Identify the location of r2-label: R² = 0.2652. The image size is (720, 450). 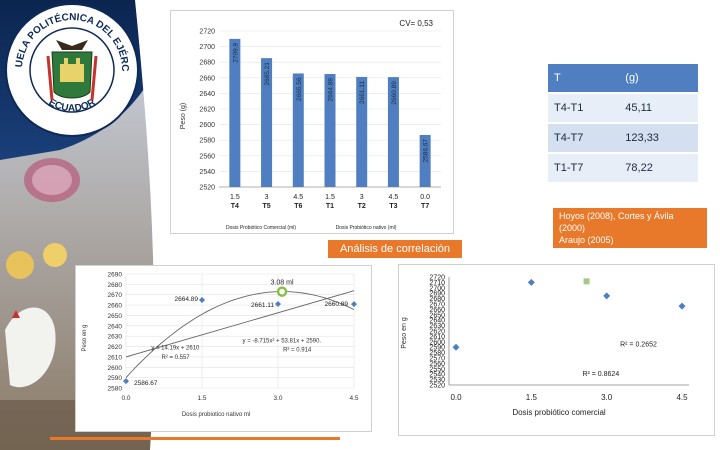
(638, 345).